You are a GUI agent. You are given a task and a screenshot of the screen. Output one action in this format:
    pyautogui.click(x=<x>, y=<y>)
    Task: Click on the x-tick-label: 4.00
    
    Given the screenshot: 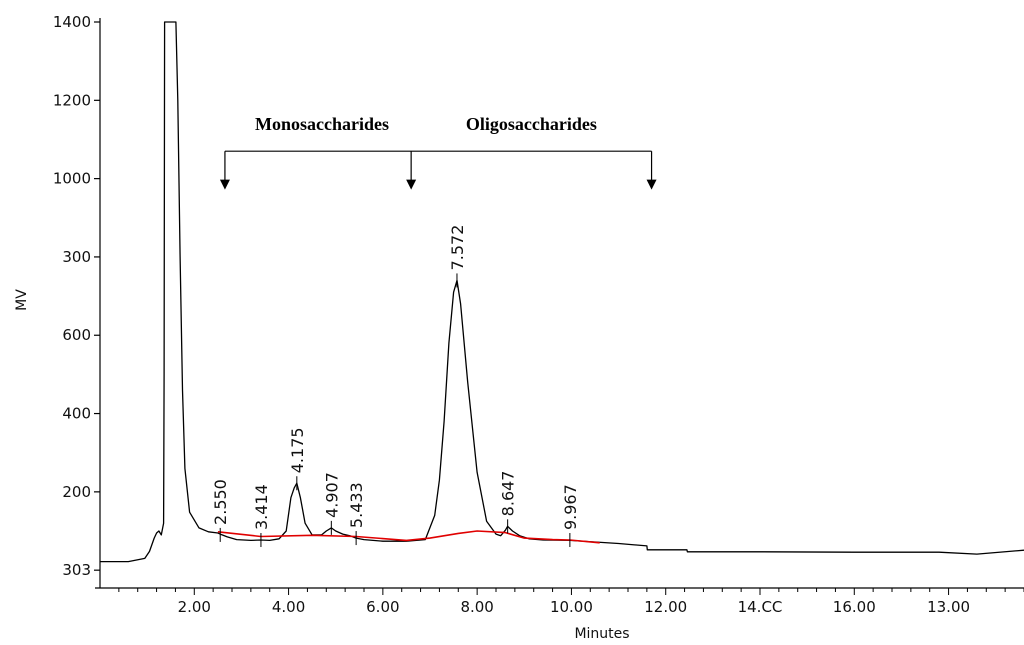 What is the action you would take?
    pyautogui.click(x=288, y=607)
    